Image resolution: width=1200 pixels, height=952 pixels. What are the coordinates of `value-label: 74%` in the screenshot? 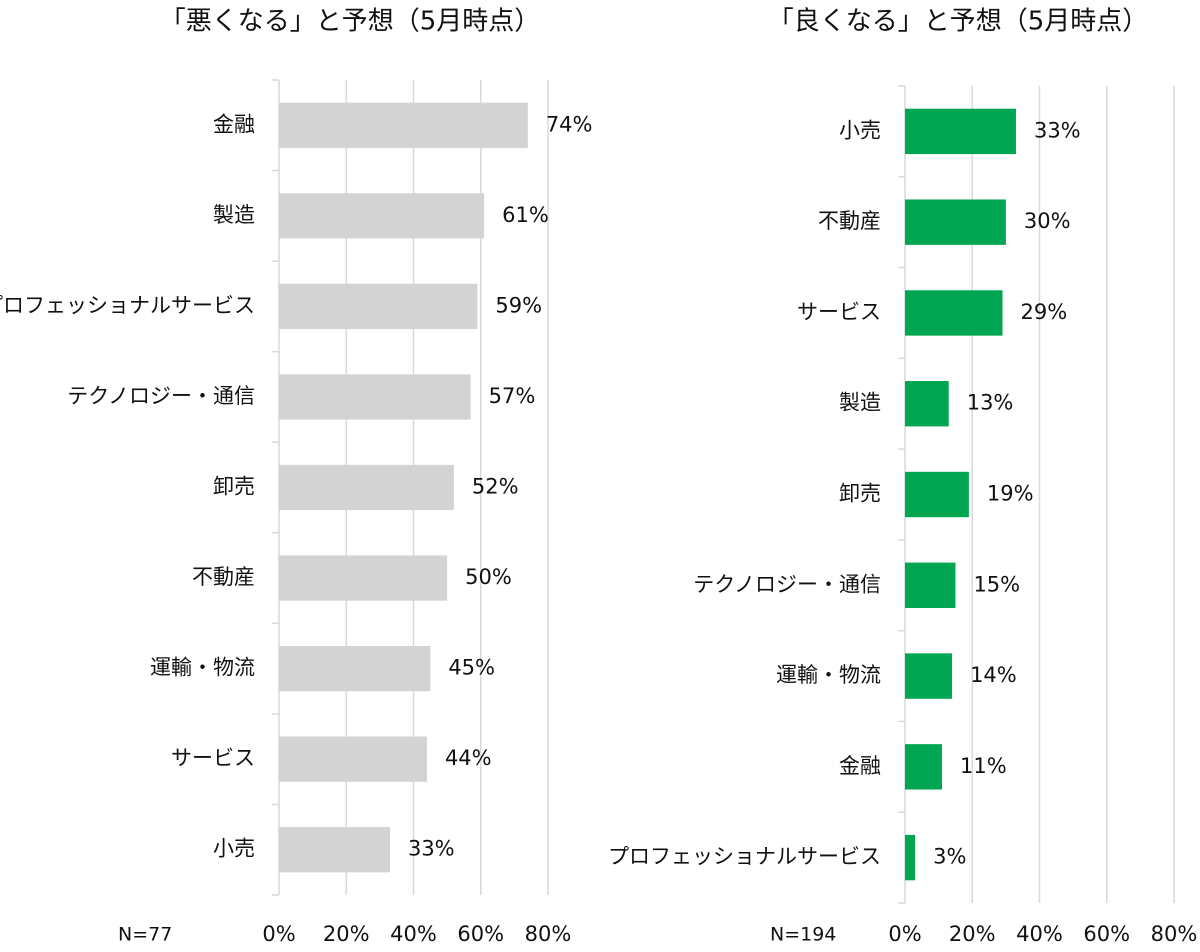 It's located at (569, 124).